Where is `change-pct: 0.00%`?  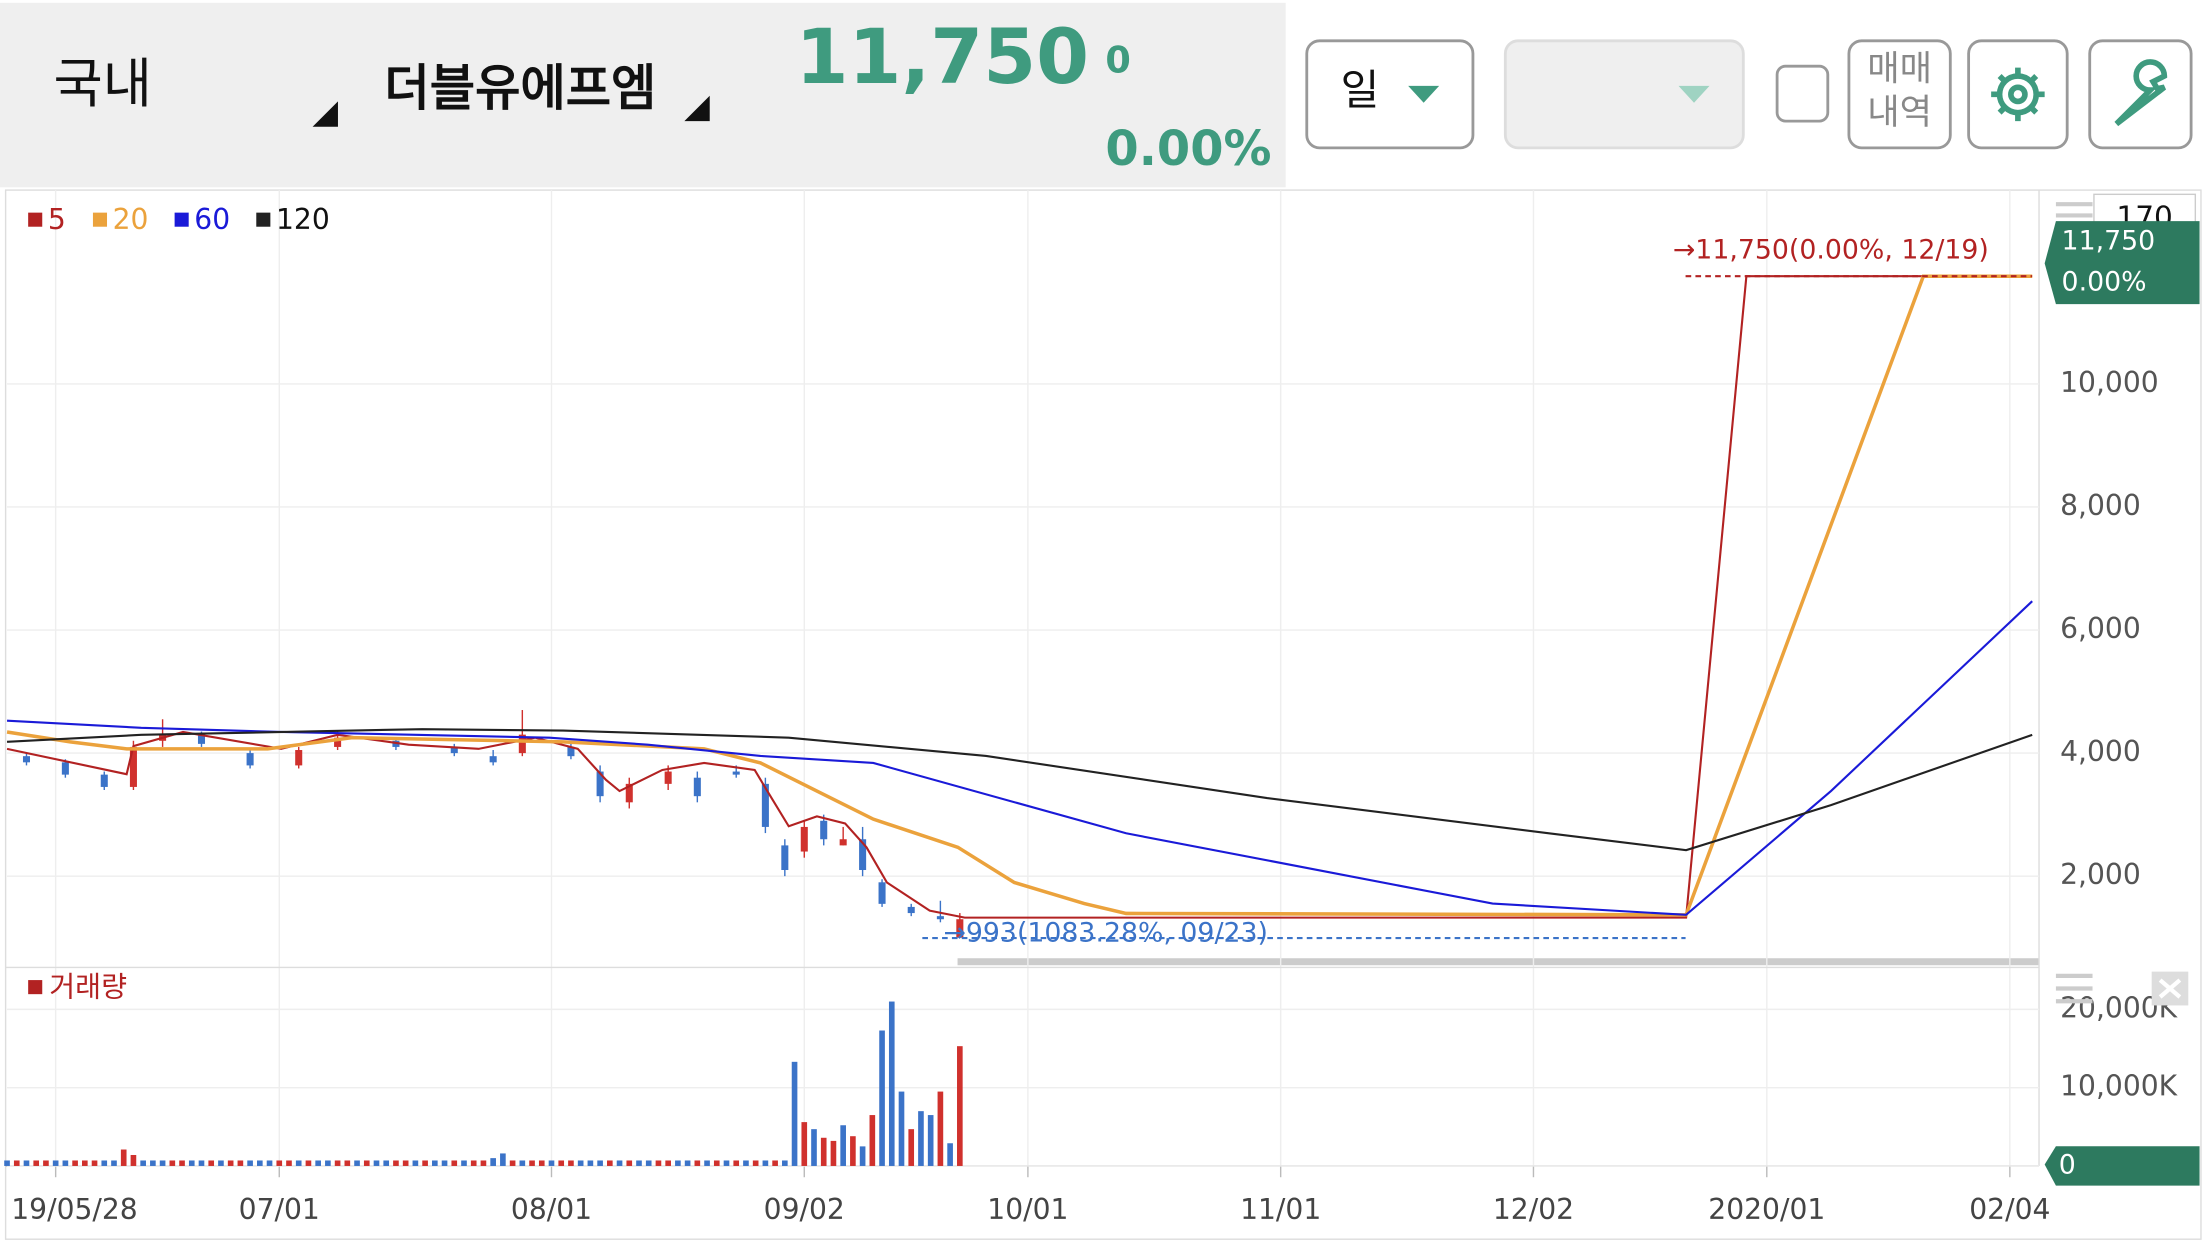
change-pct: 0.00% is located at coordinates (1188, 149).